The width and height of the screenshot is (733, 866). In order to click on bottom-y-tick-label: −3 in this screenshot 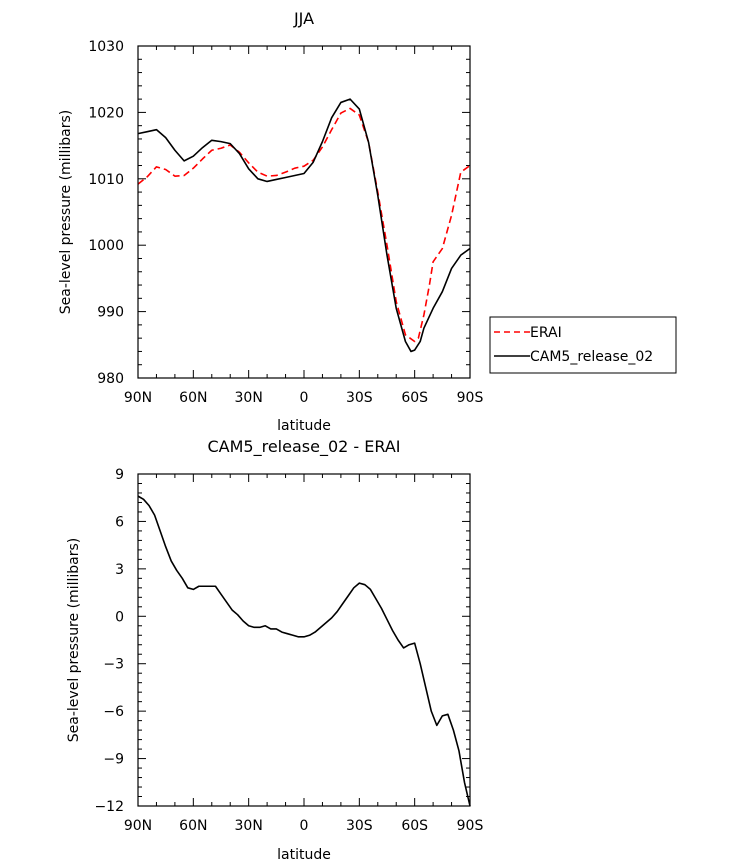, I will do `click(113, 665)`.